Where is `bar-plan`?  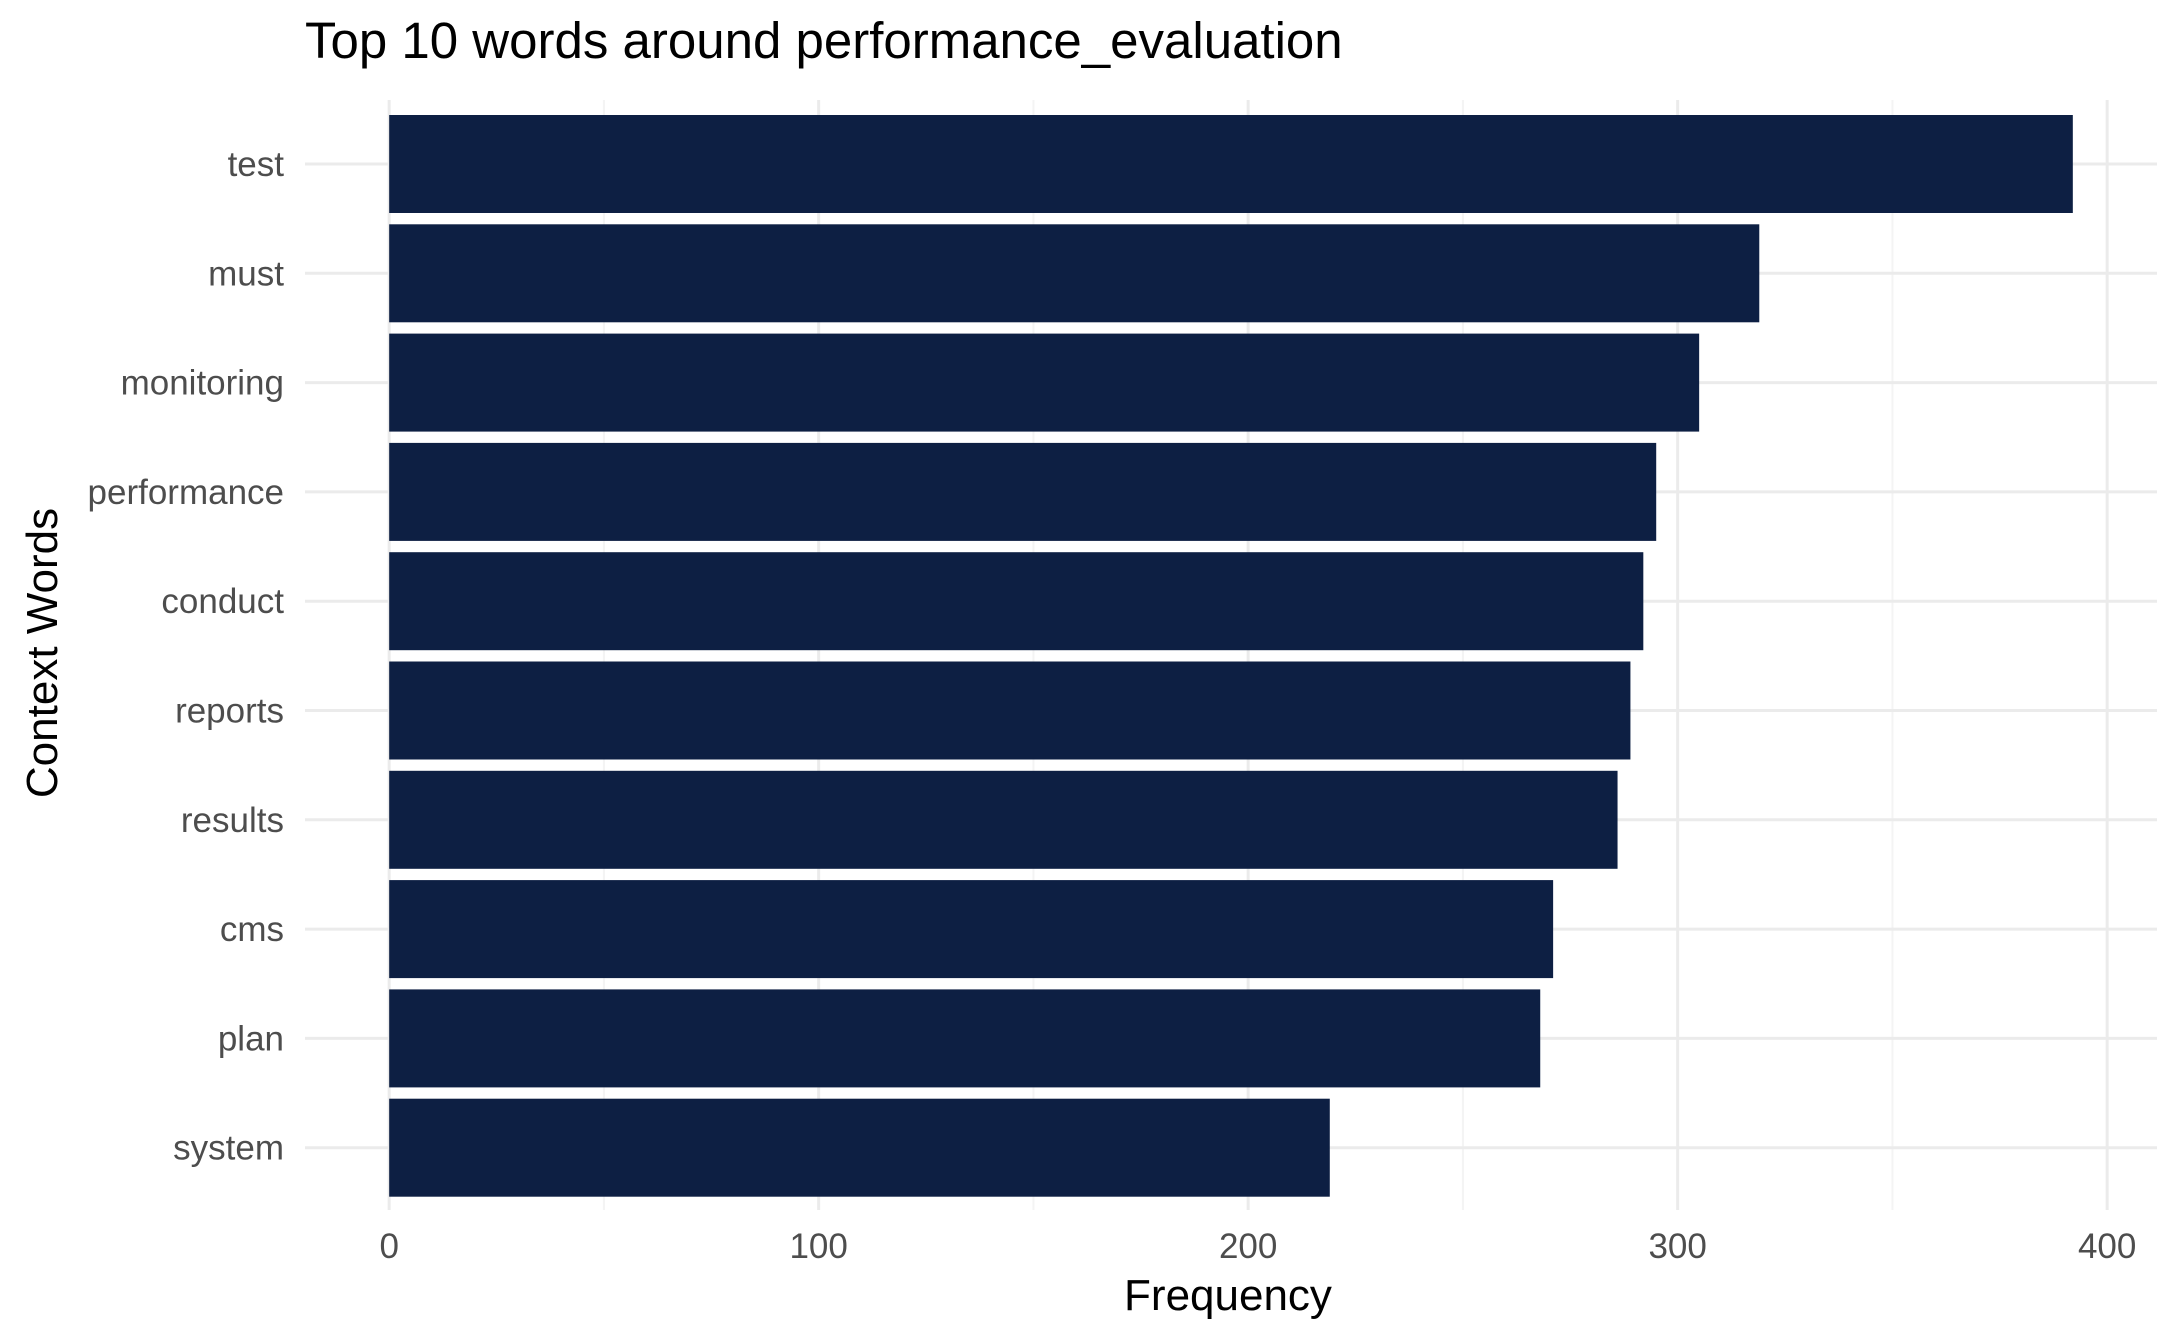 bar-plan is located at coordinates (965, 1038).